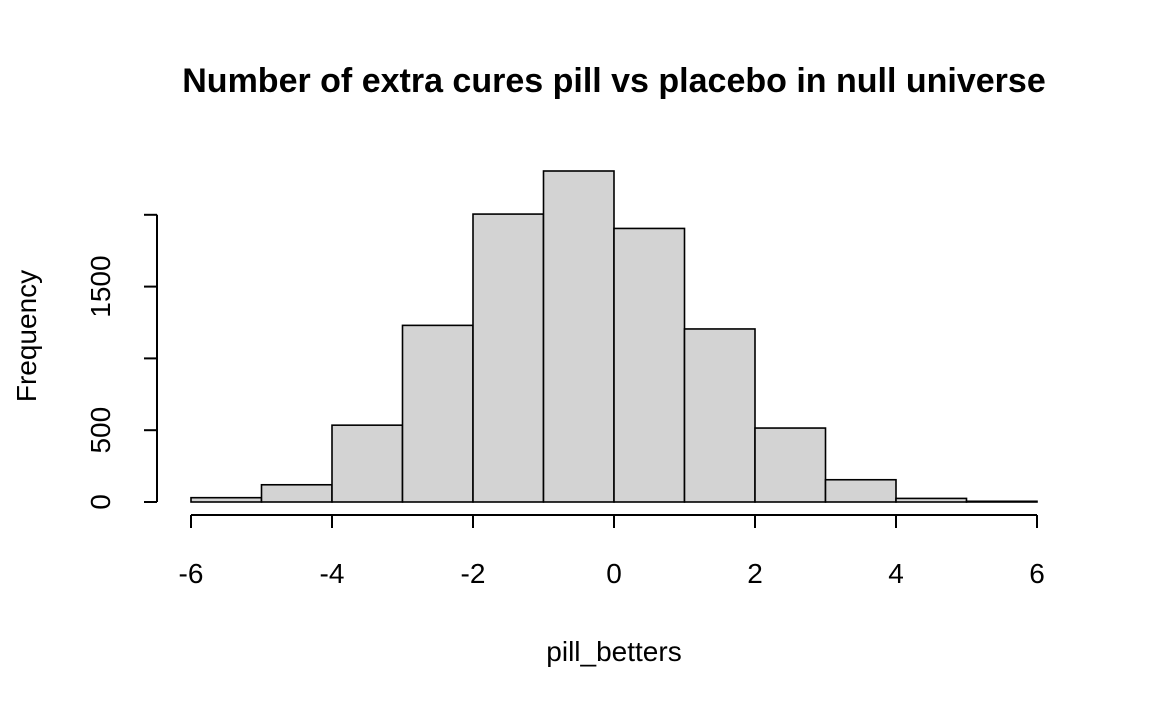 The width and height of the screenshot is (1152, 711). I want to click on y-axis: 0 500 1500, so click(121, 361).